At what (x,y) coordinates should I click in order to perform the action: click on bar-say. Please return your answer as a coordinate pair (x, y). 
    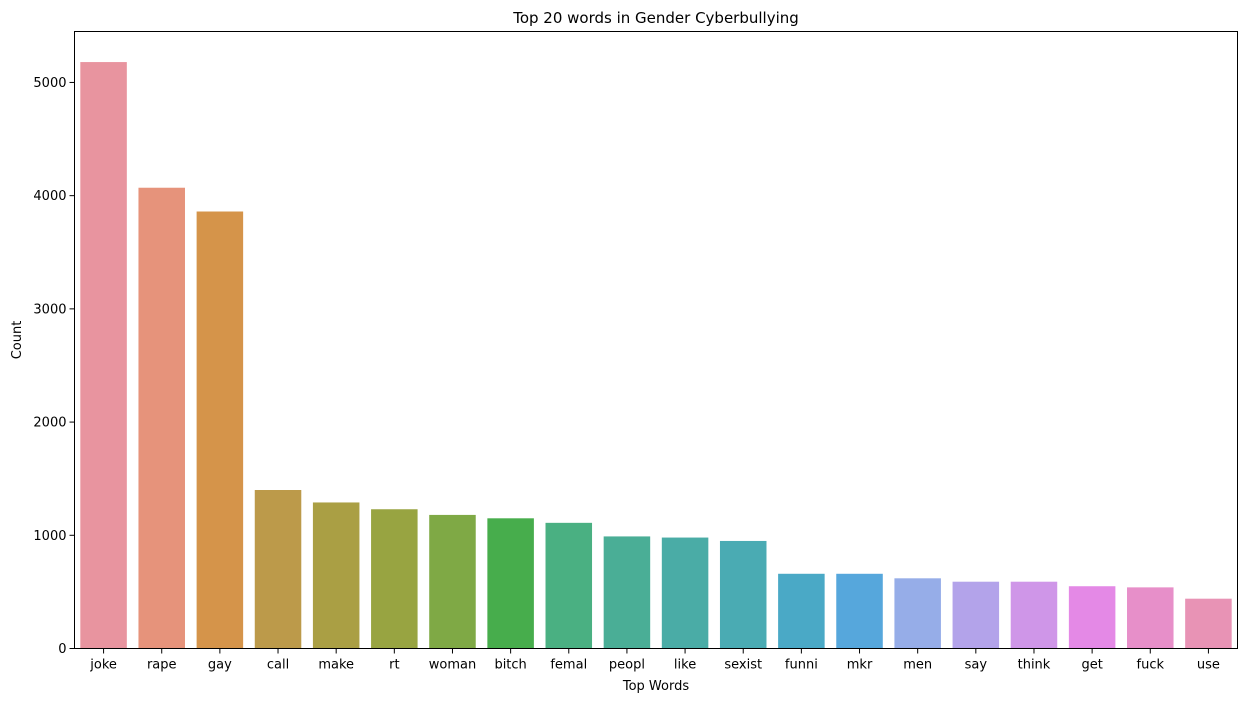
    Looking at the image, I should click on (976, 615).